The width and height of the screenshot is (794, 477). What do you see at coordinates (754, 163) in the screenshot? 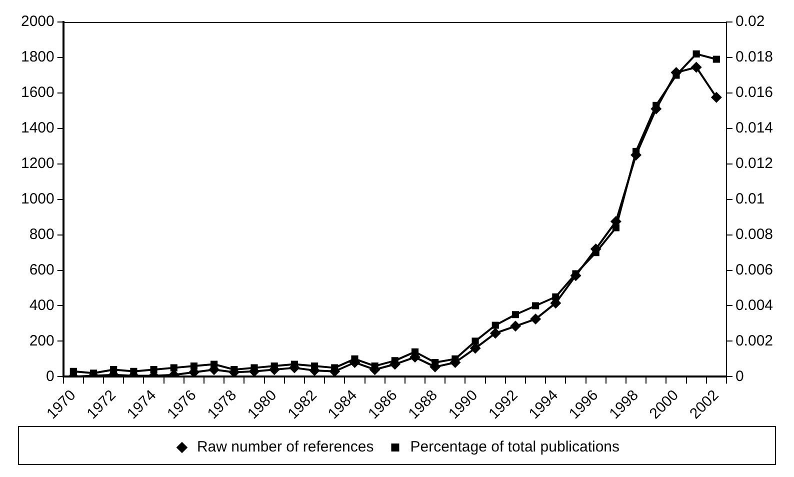
I see `y2-tick-label: 0.012` at bounding box center [754, 163].